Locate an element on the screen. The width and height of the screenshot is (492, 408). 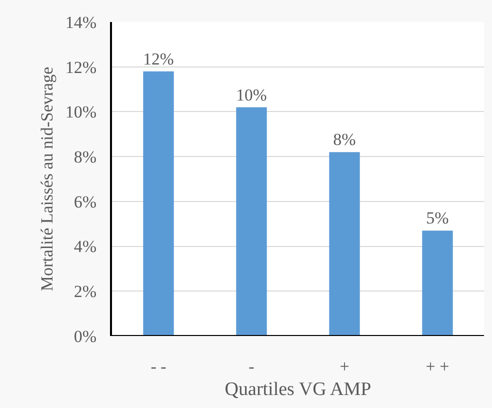
data-label: 8% is located at coordinates (344, 140).